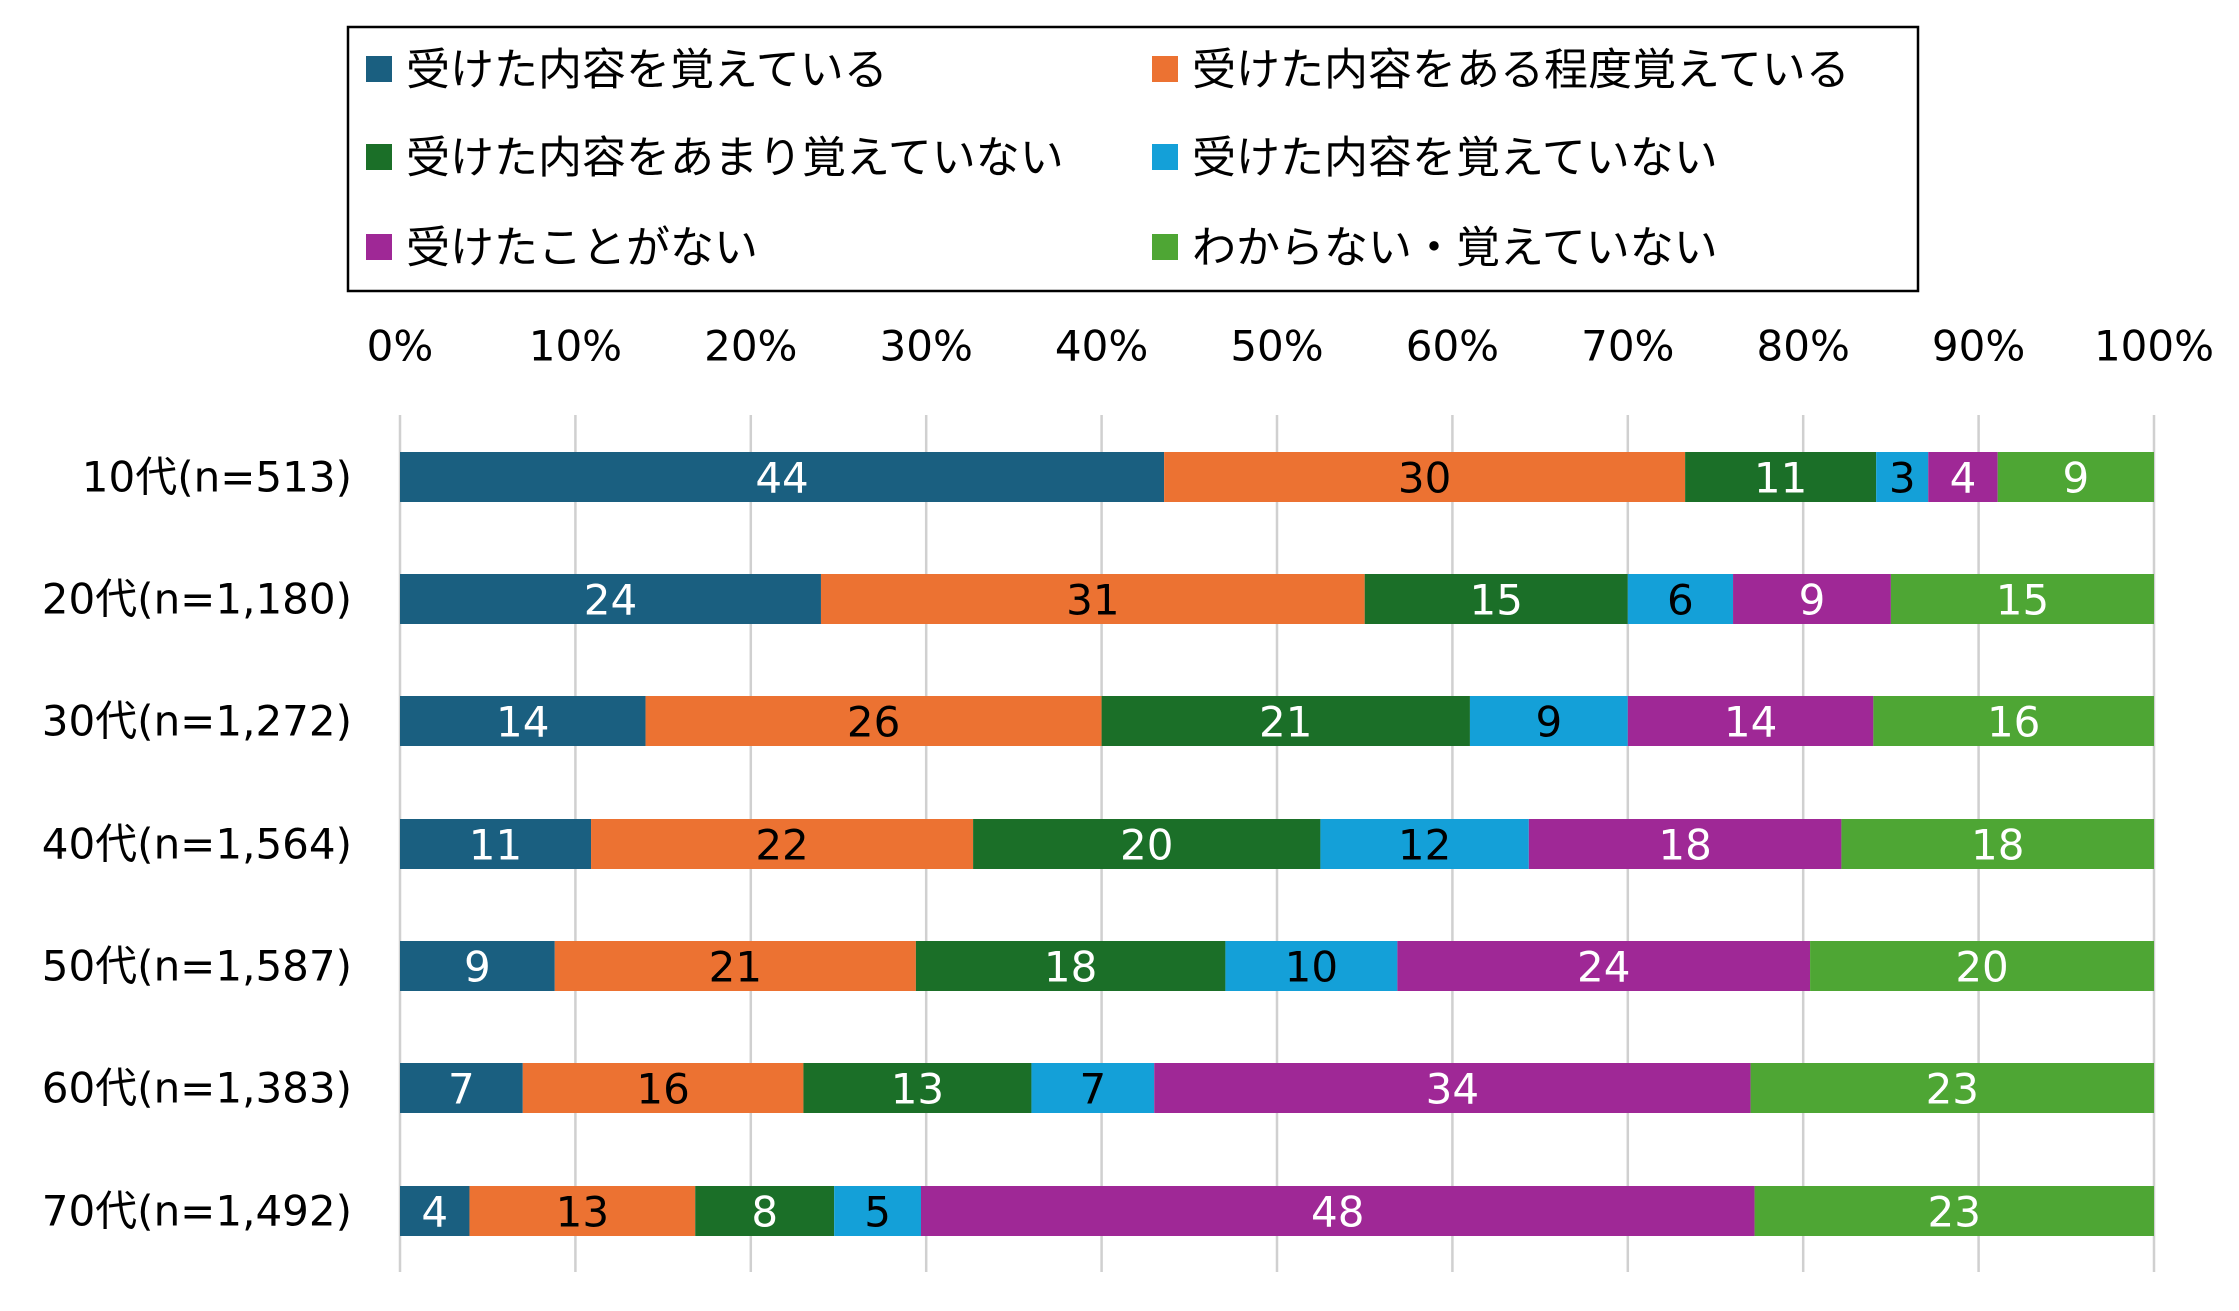 This screenshot has width=2239, height=1311. I want to click on data-label: 13, so click(582, 1212).